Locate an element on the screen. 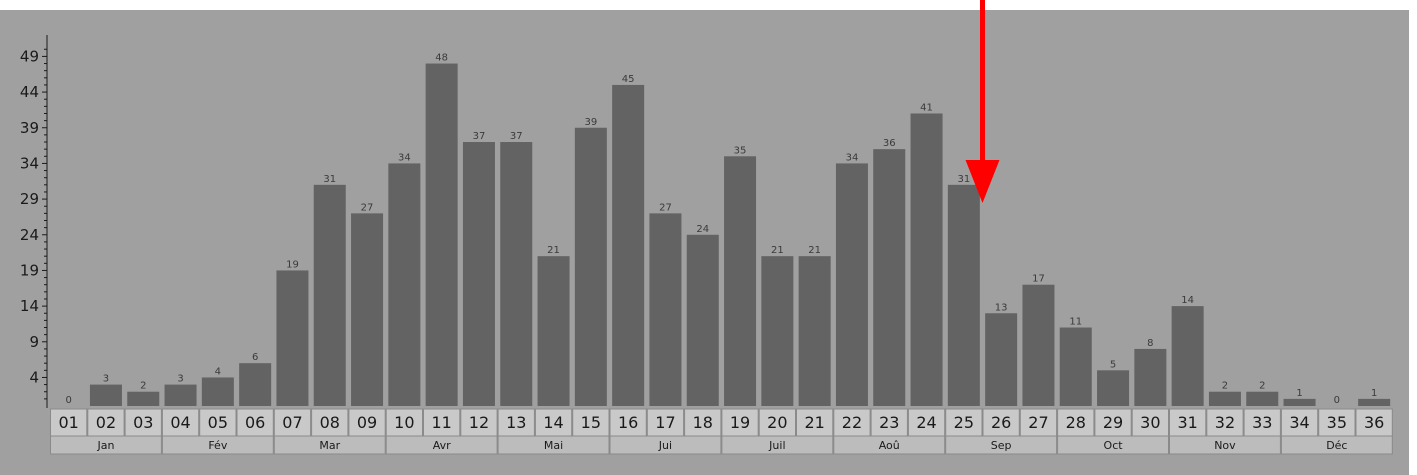  month-label: Juil is located at coordinates (776, 445).